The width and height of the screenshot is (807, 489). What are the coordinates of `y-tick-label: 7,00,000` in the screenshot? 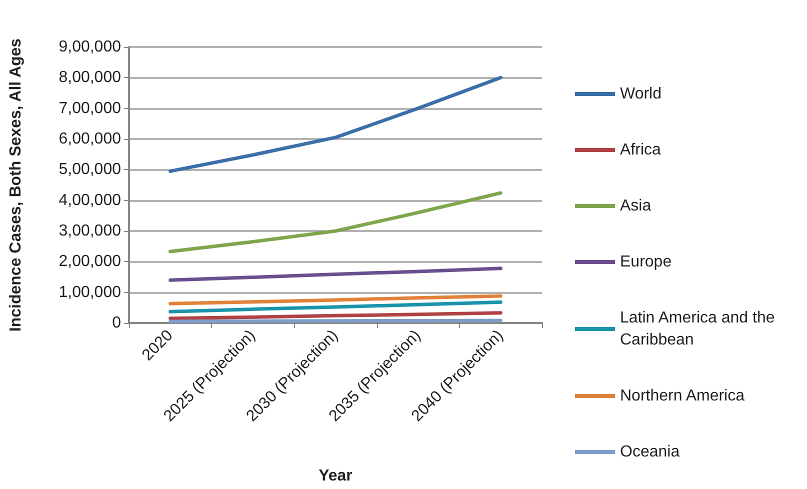 It's located at (90, 108).